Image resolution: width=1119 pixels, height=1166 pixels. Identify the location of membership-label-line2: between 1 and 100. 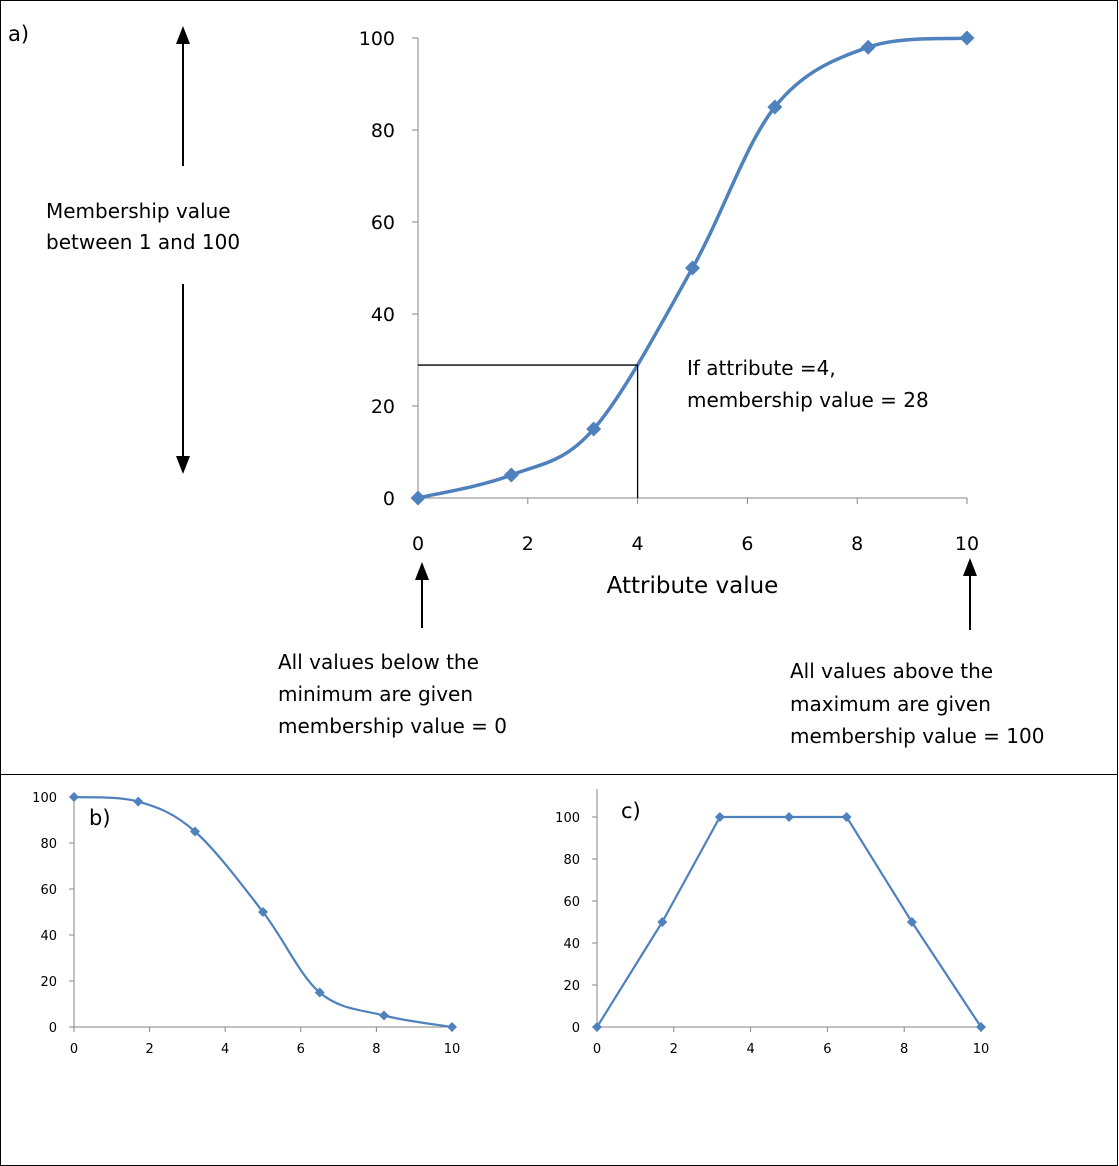
(143, 242).